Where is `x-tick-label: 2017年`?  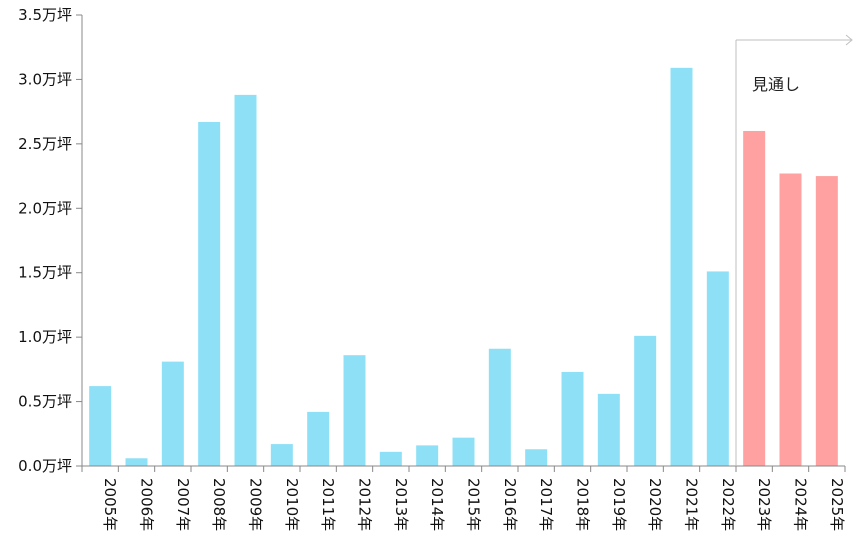 x-tick-label: 2017年 is located at coordinates (546, 504).